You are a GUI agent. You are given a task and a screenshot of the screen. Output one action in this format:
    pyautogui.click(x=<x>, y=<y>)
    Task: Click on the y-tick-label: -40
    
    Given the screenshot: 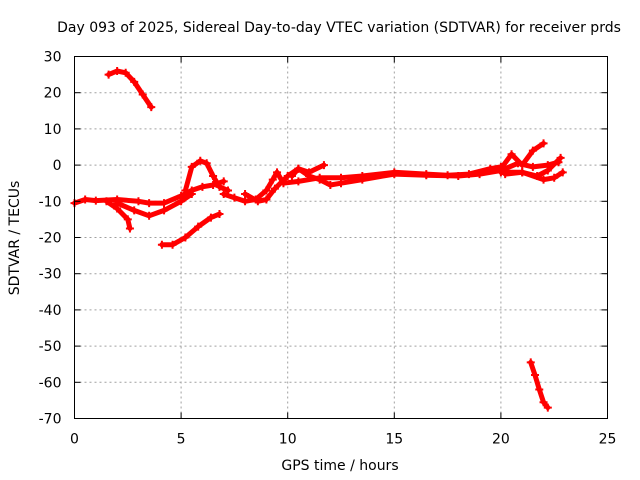 What is the action you would take?
    pyautogui.click(x=50, y=311)
    